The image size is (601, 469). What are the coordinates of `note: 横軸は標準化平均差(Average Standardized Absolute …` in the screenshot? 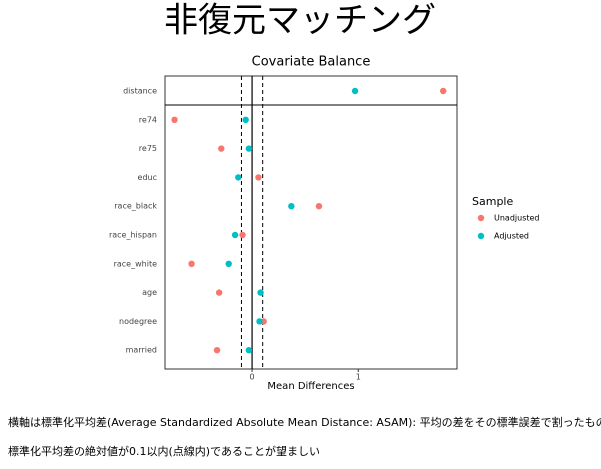 It's located at (304, 422).